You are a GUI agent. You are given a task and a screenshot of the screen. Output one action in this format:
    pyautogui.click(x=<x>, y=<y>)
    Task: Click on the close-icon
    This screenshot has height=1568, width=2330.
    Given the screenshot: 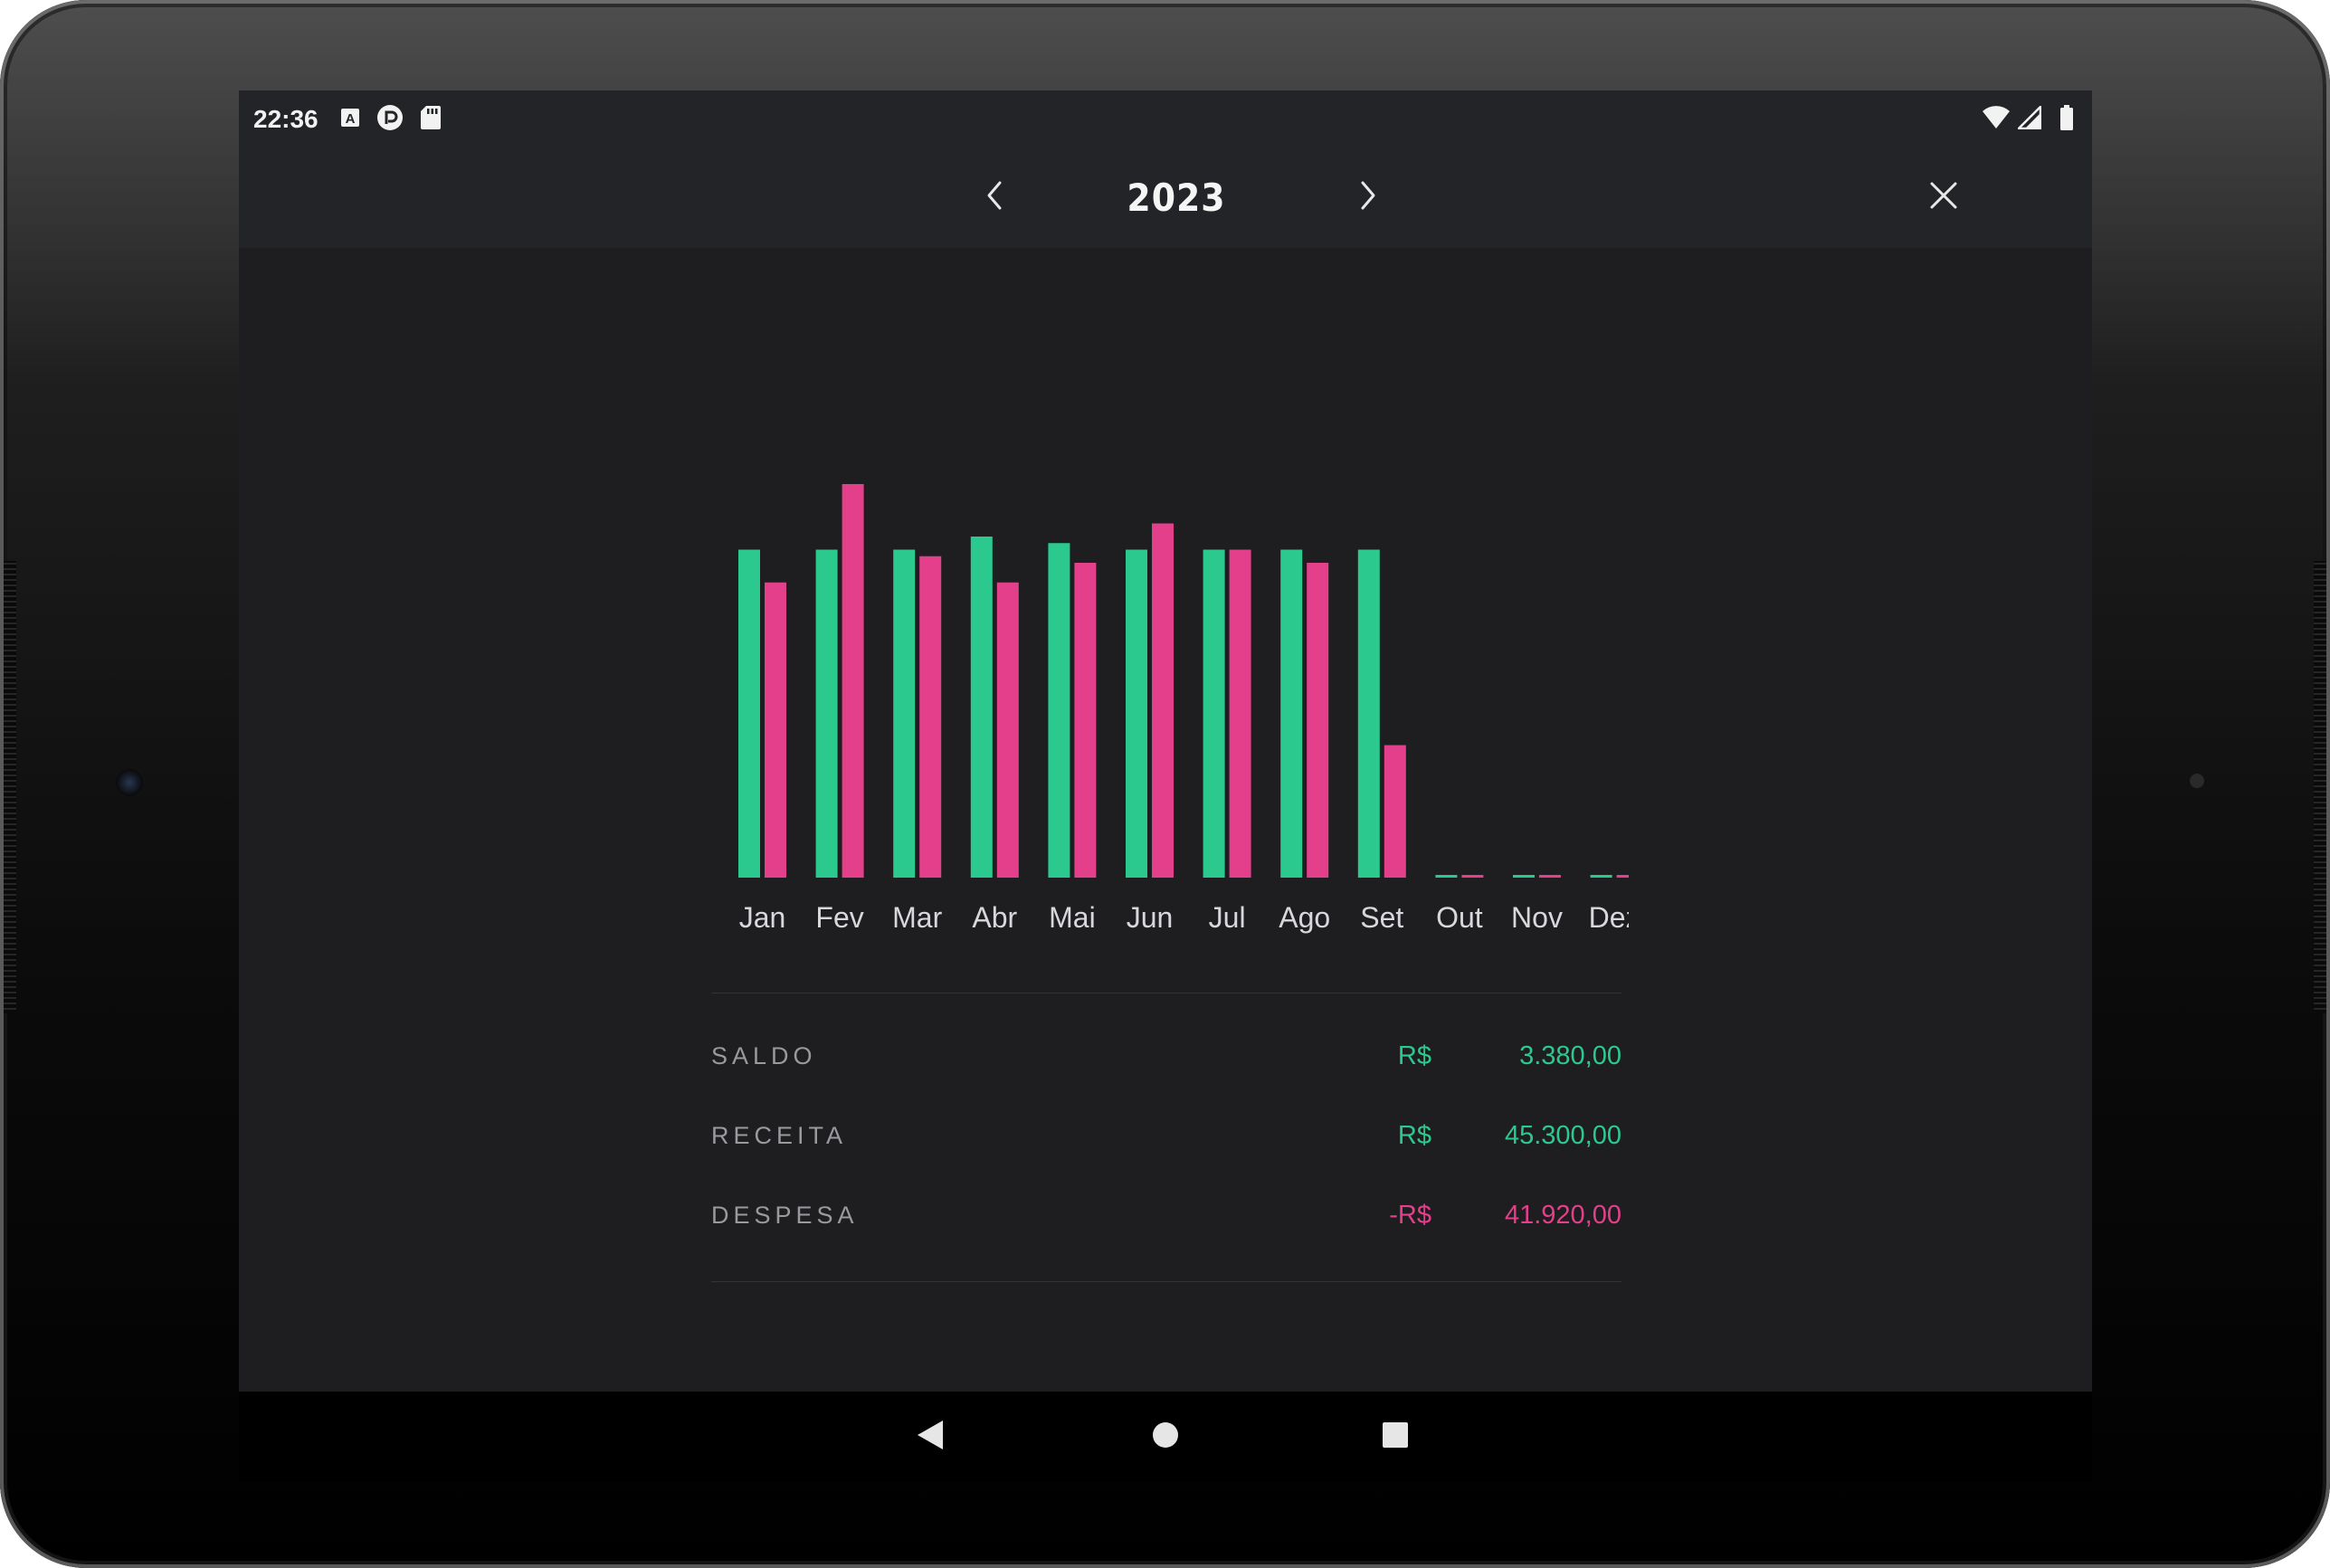 What is the action you would take?
    pyautogui.click(x=1943, y=198)
    